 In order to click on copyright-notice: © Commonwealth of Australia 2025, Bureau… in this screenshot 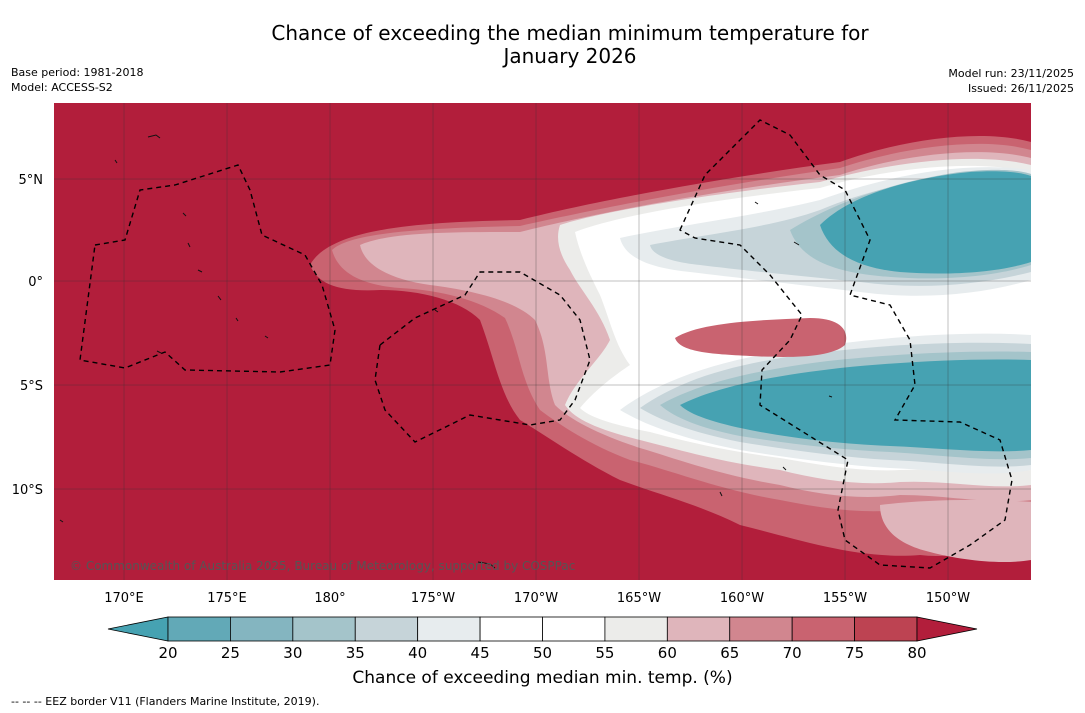, I will do `click(322, 566)`.